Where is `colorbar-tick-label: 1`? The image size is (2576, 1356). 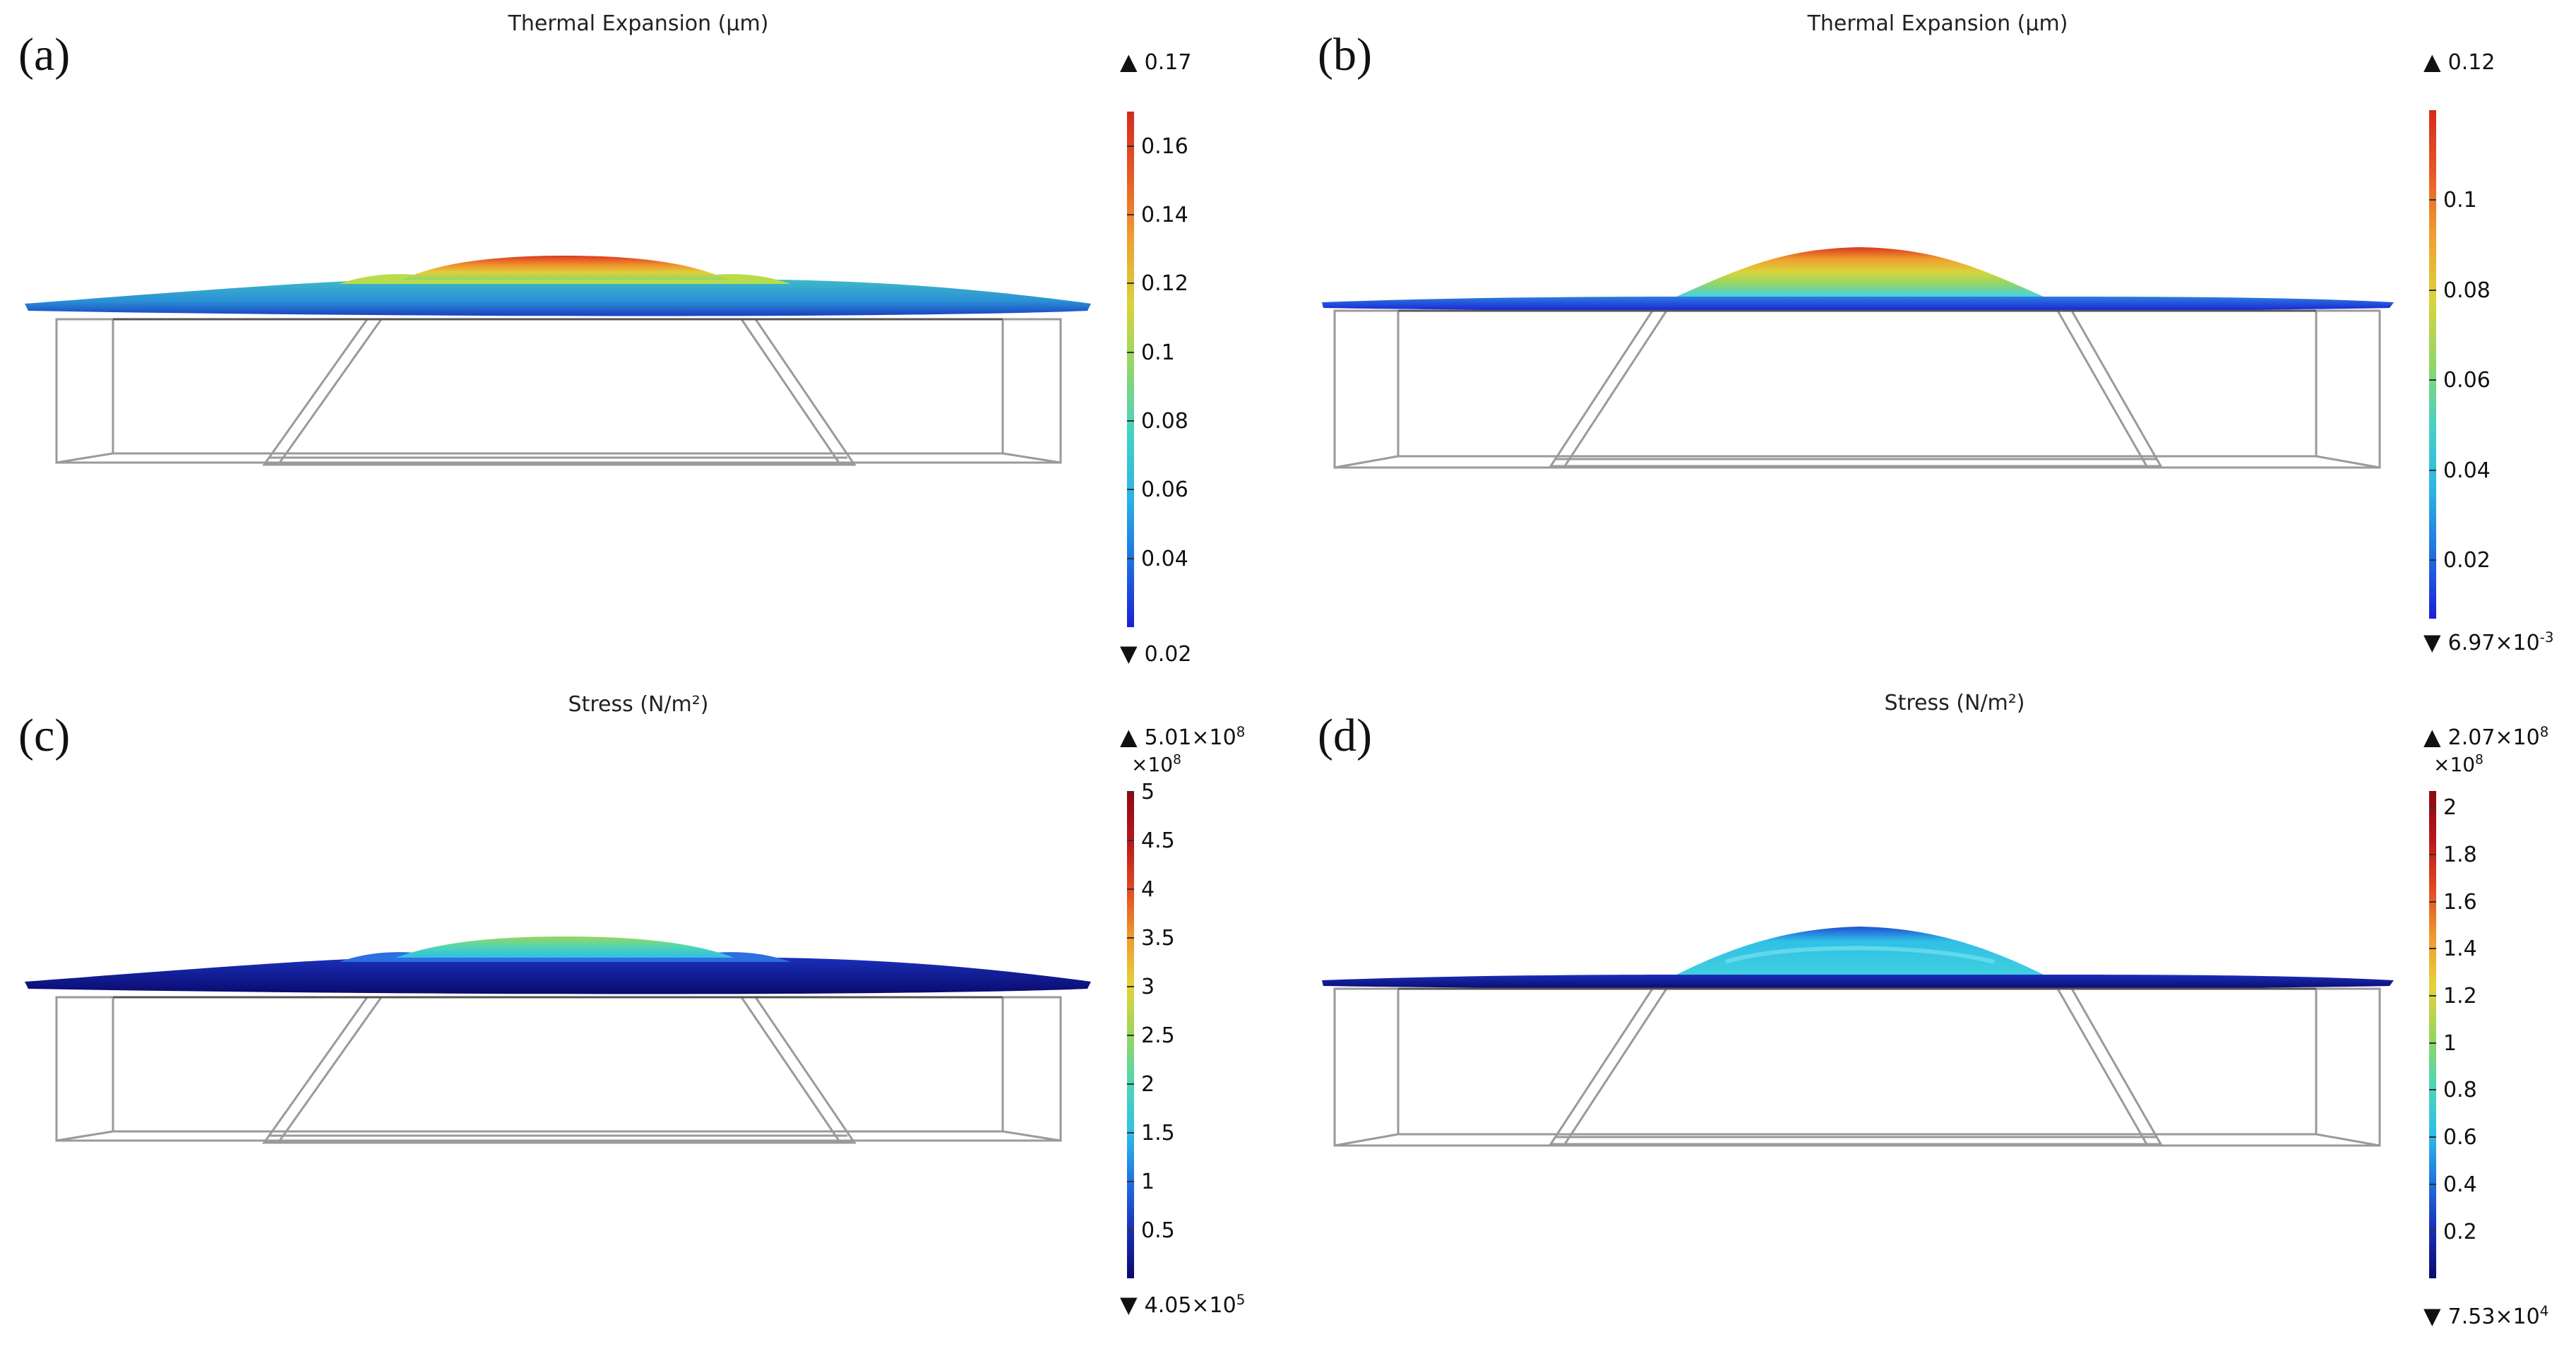
colorbar-tick-label: 1 is located at coordinates (1148, 1181).